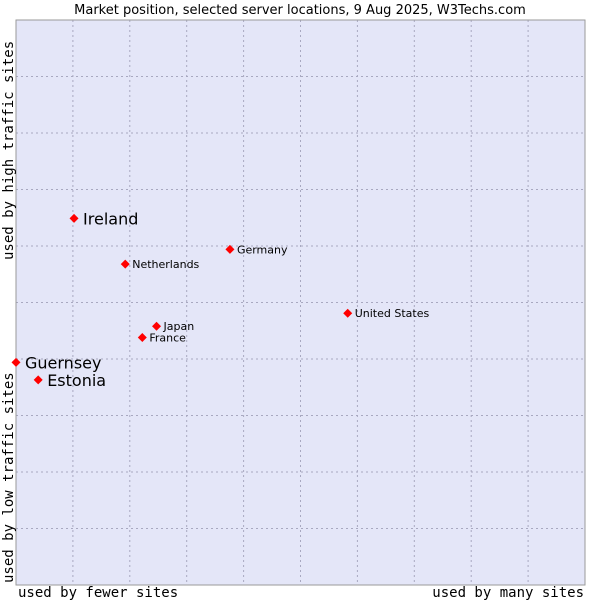  Describe the element at coordinates (125, 264) in the screenshot. I see `point-marker-netherlands` at that location.